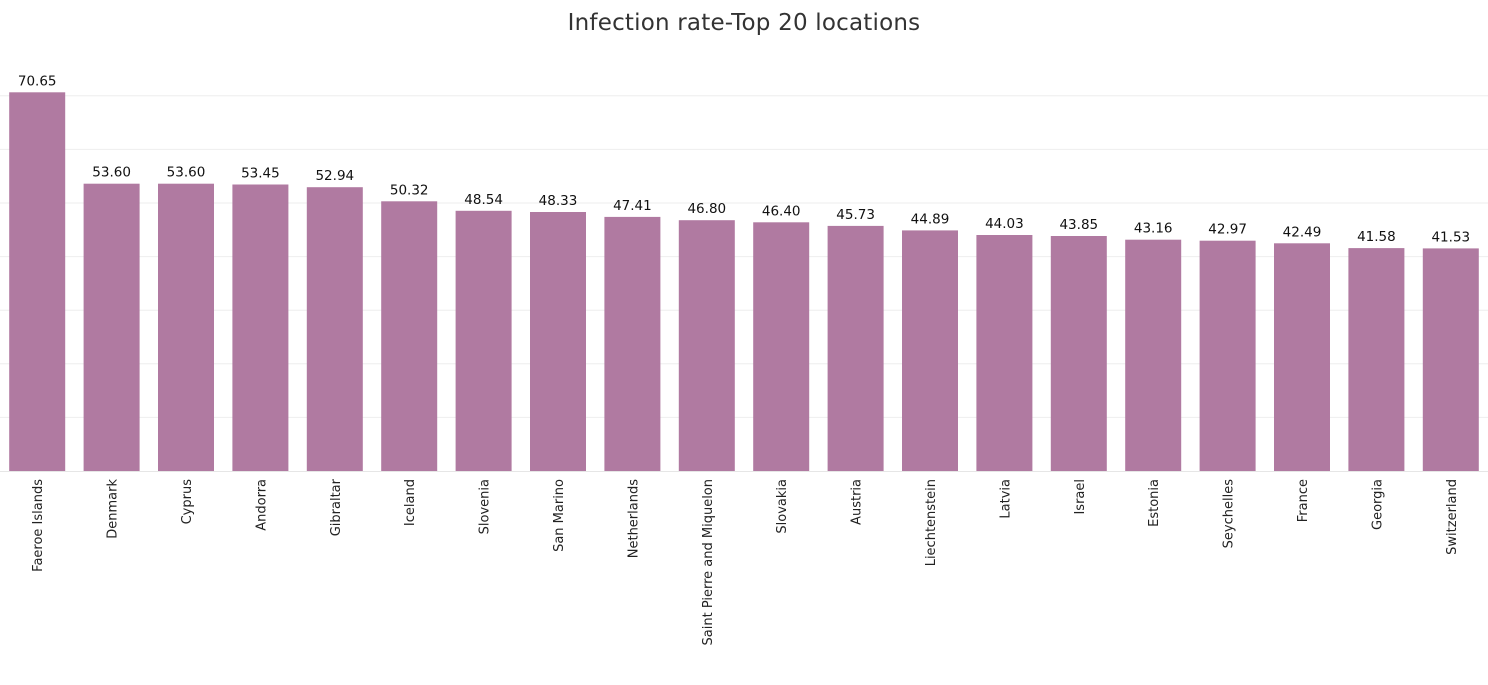 This screenshot has height=685, width=1488. I want to click on category-label: Netherlands, so click(633, 518).